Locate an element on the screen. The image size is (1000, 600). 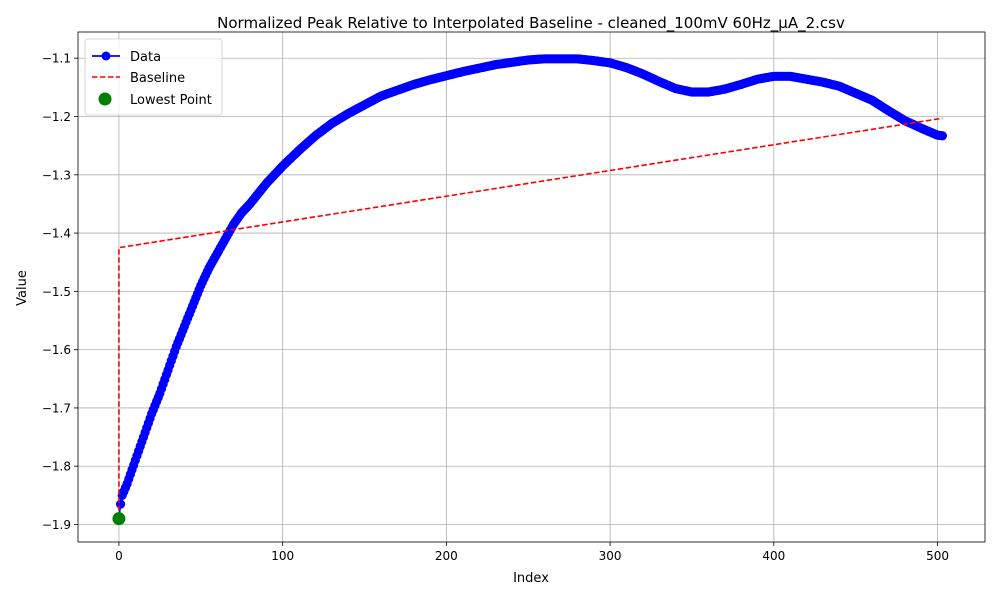
y-tick-label: −1.6 is located at coordinates (56, 350).